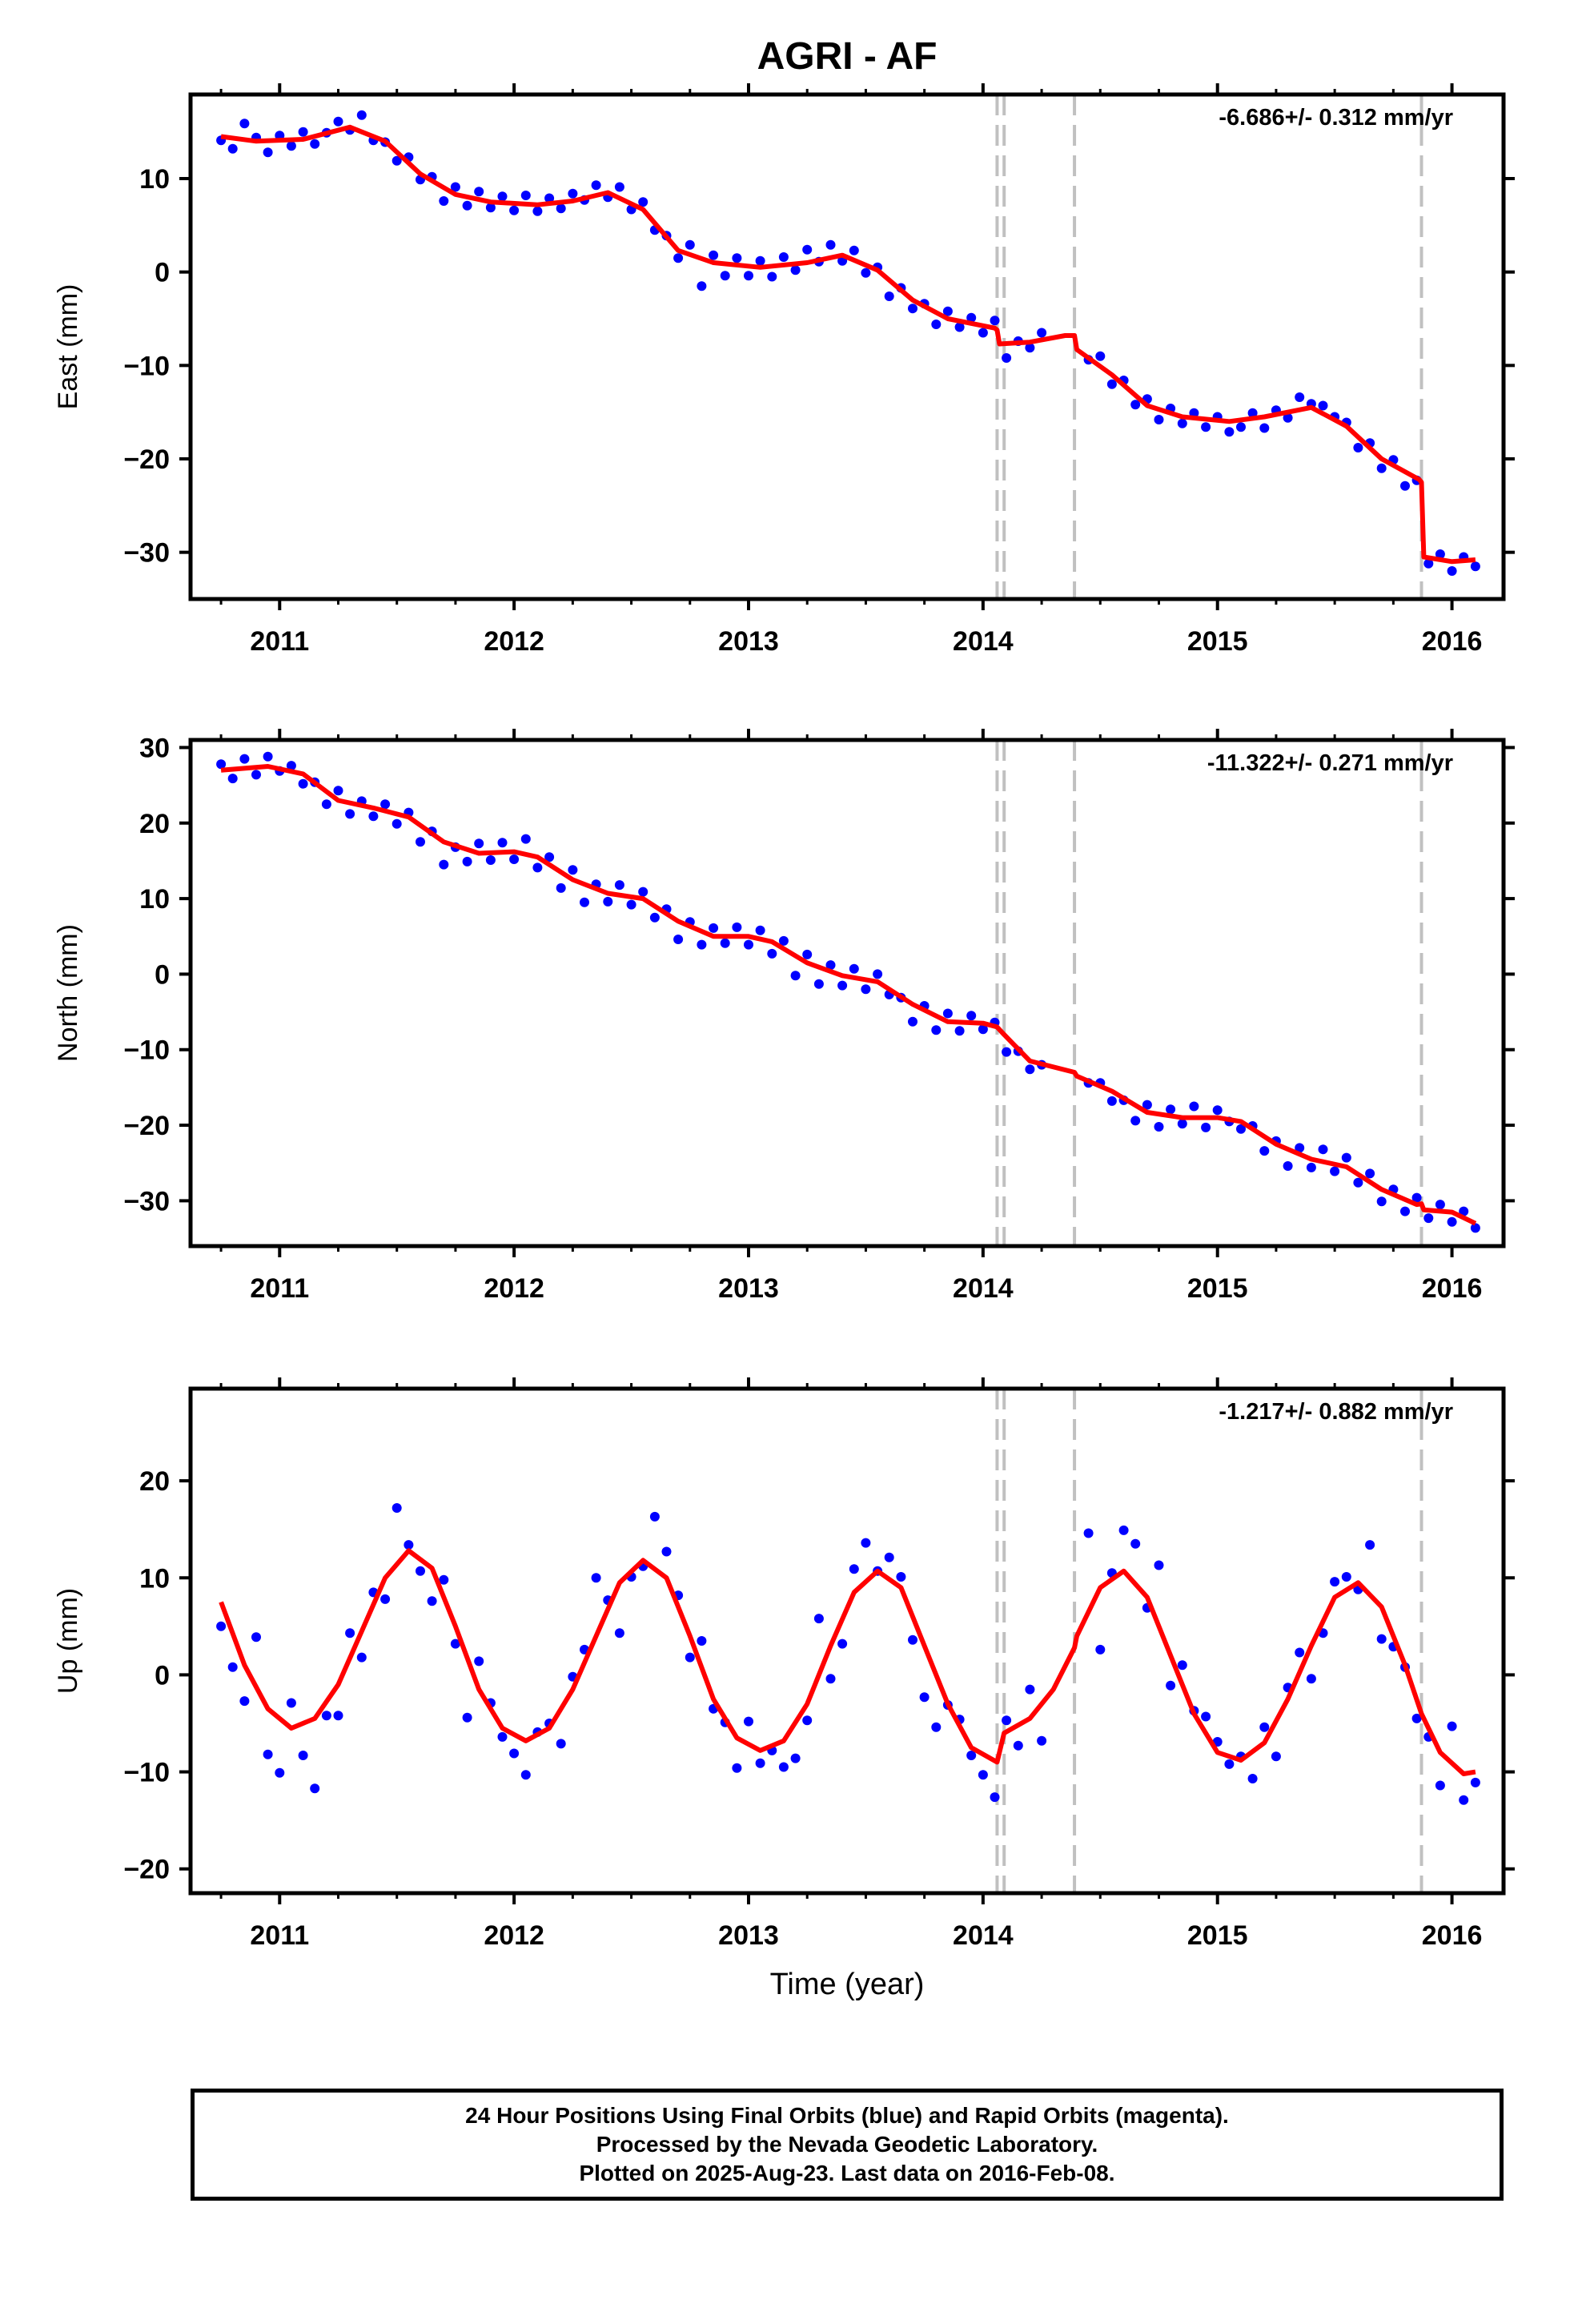 The image size is (1582, 2324). I want to click on north-y-tick-label: −20, so click(146, 1126).